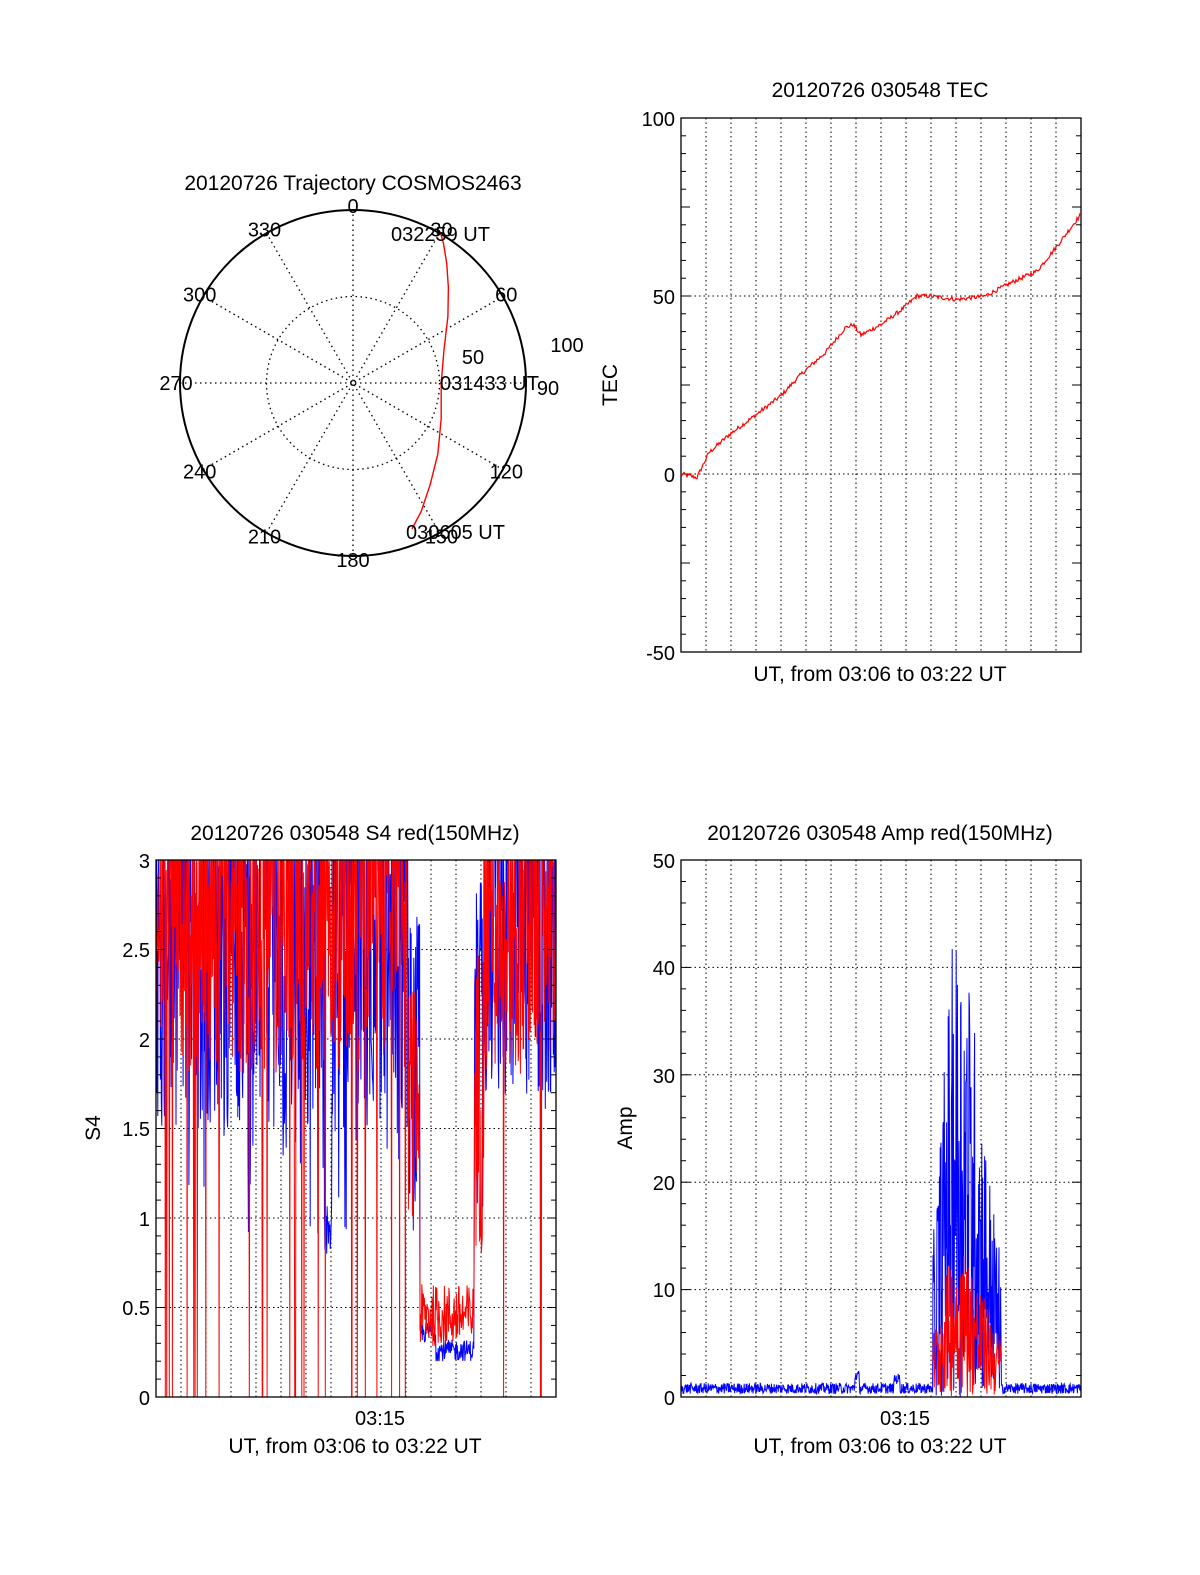  What do you see at coordinates (664, 298) in the screenshot?
I see `tec-ytick-50: 50` at bounding box center [664, 298].